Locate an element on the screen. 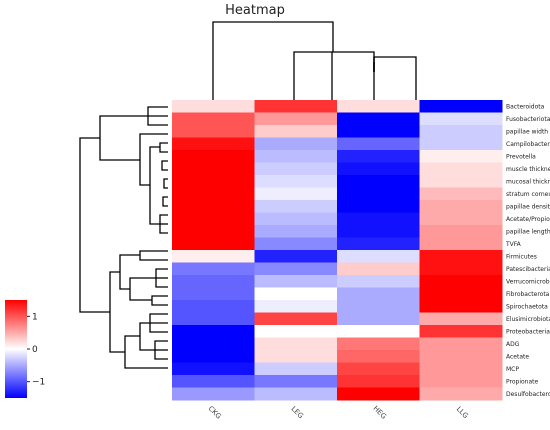 The width and height of the screenshot is (550, 430). column-labels: CKG LEG HEG LLG is located at coordinates (338, 412).